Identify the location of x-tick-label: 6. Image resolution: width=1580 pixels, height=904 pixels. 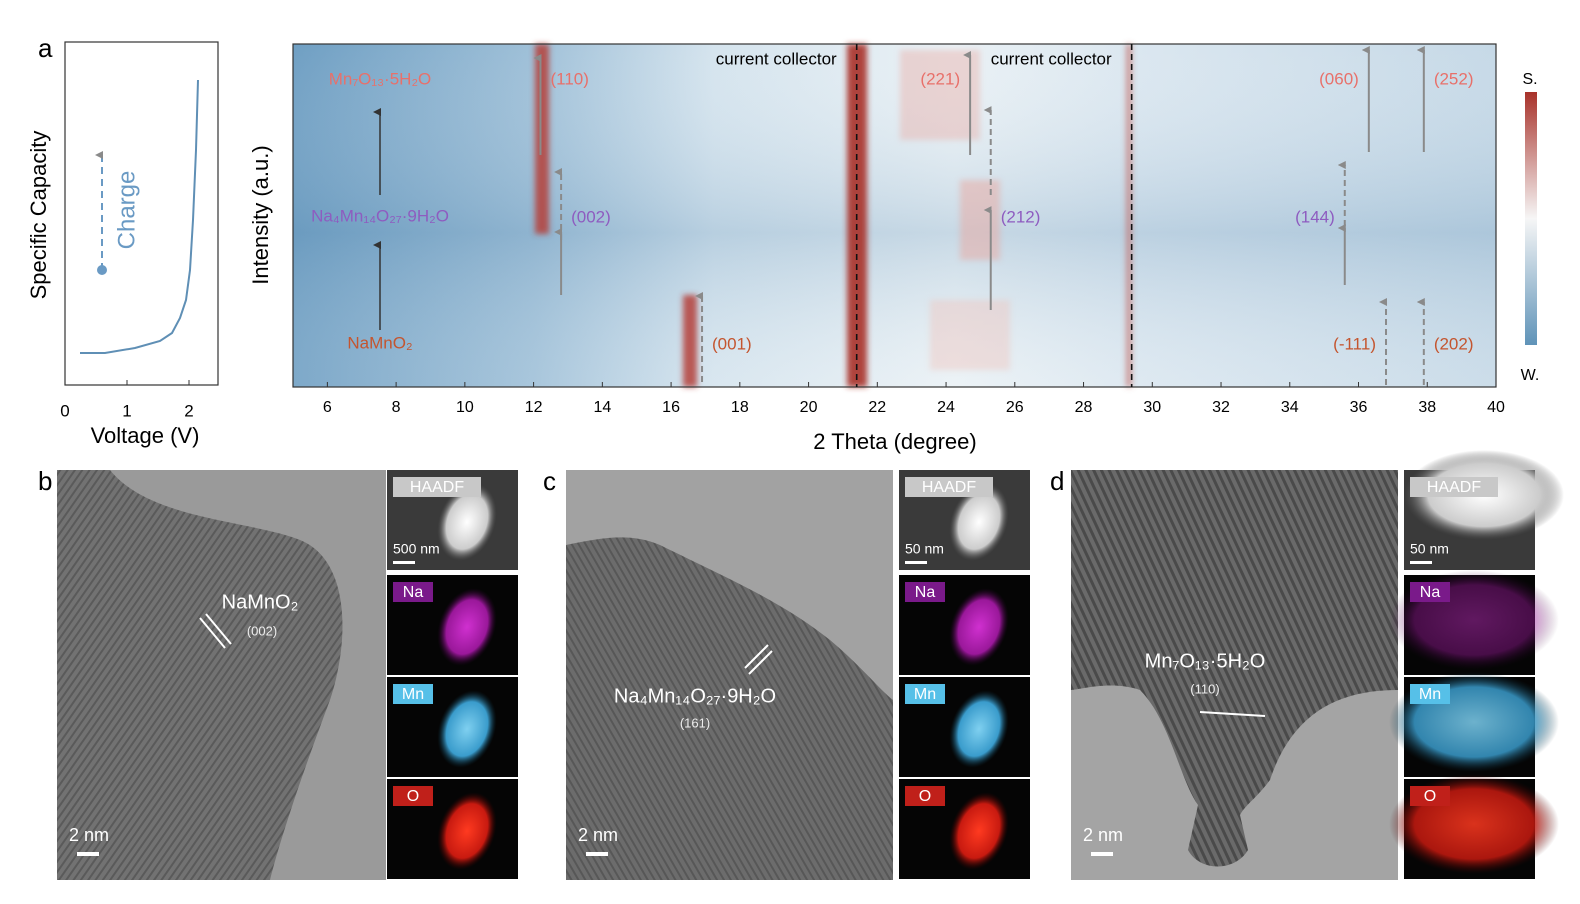
(327, 407).